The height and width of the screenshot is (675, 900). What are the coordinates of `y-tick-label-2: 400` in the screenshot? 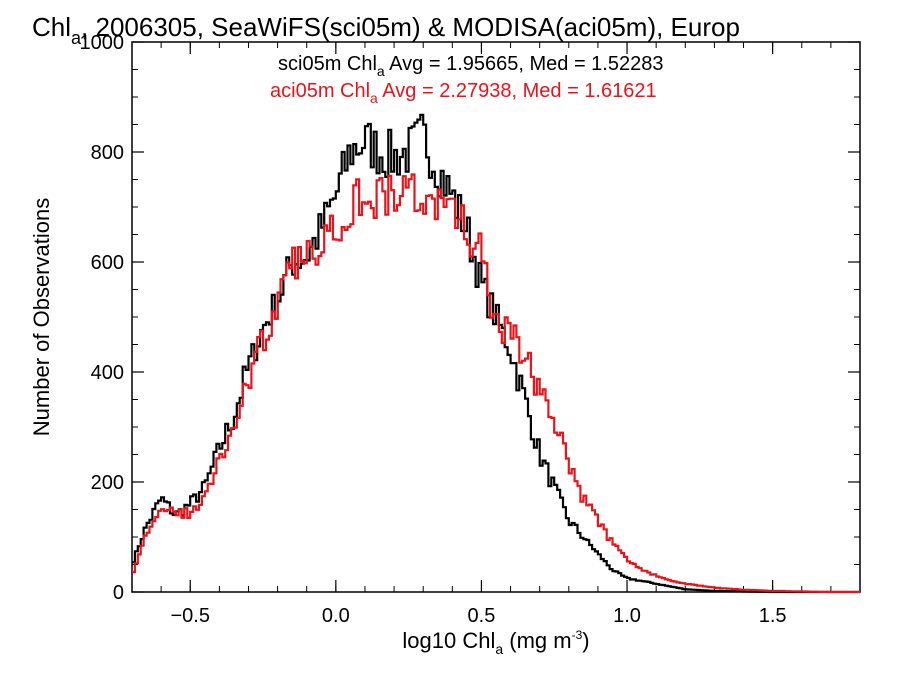 It's located at (107, 373).